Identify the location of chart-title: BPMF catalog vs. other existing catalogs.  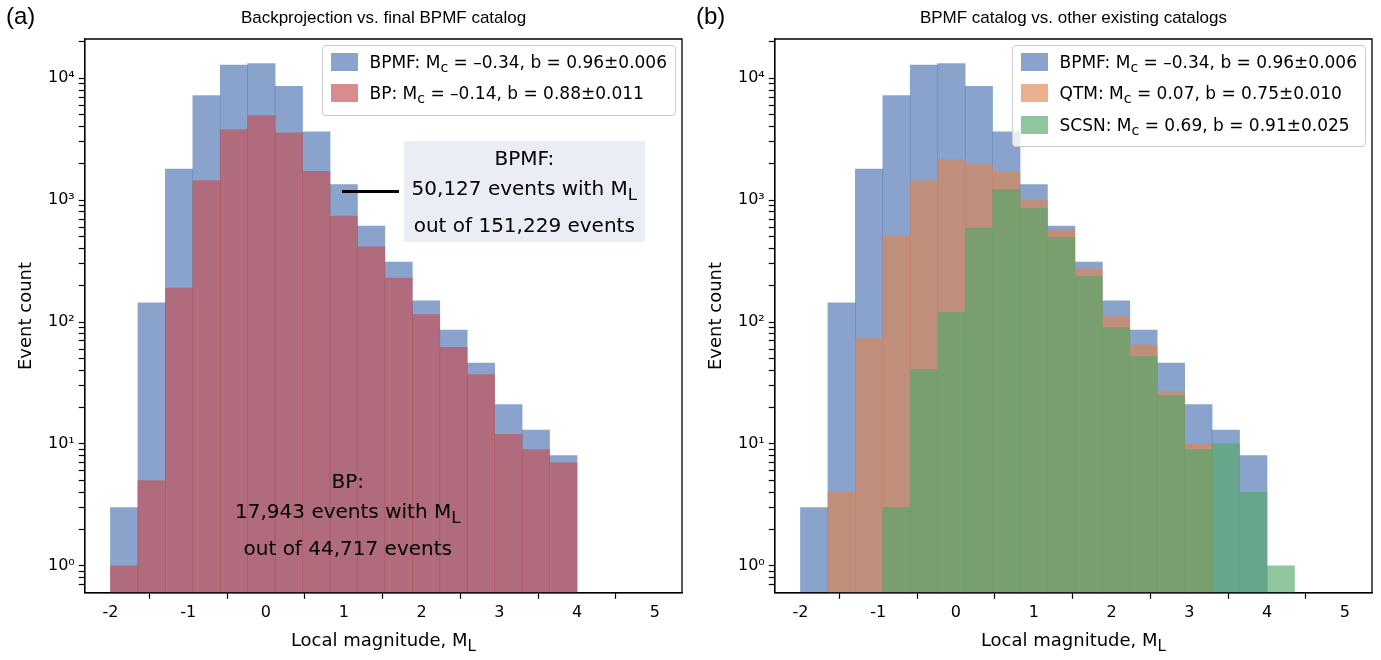
(1073, 18).